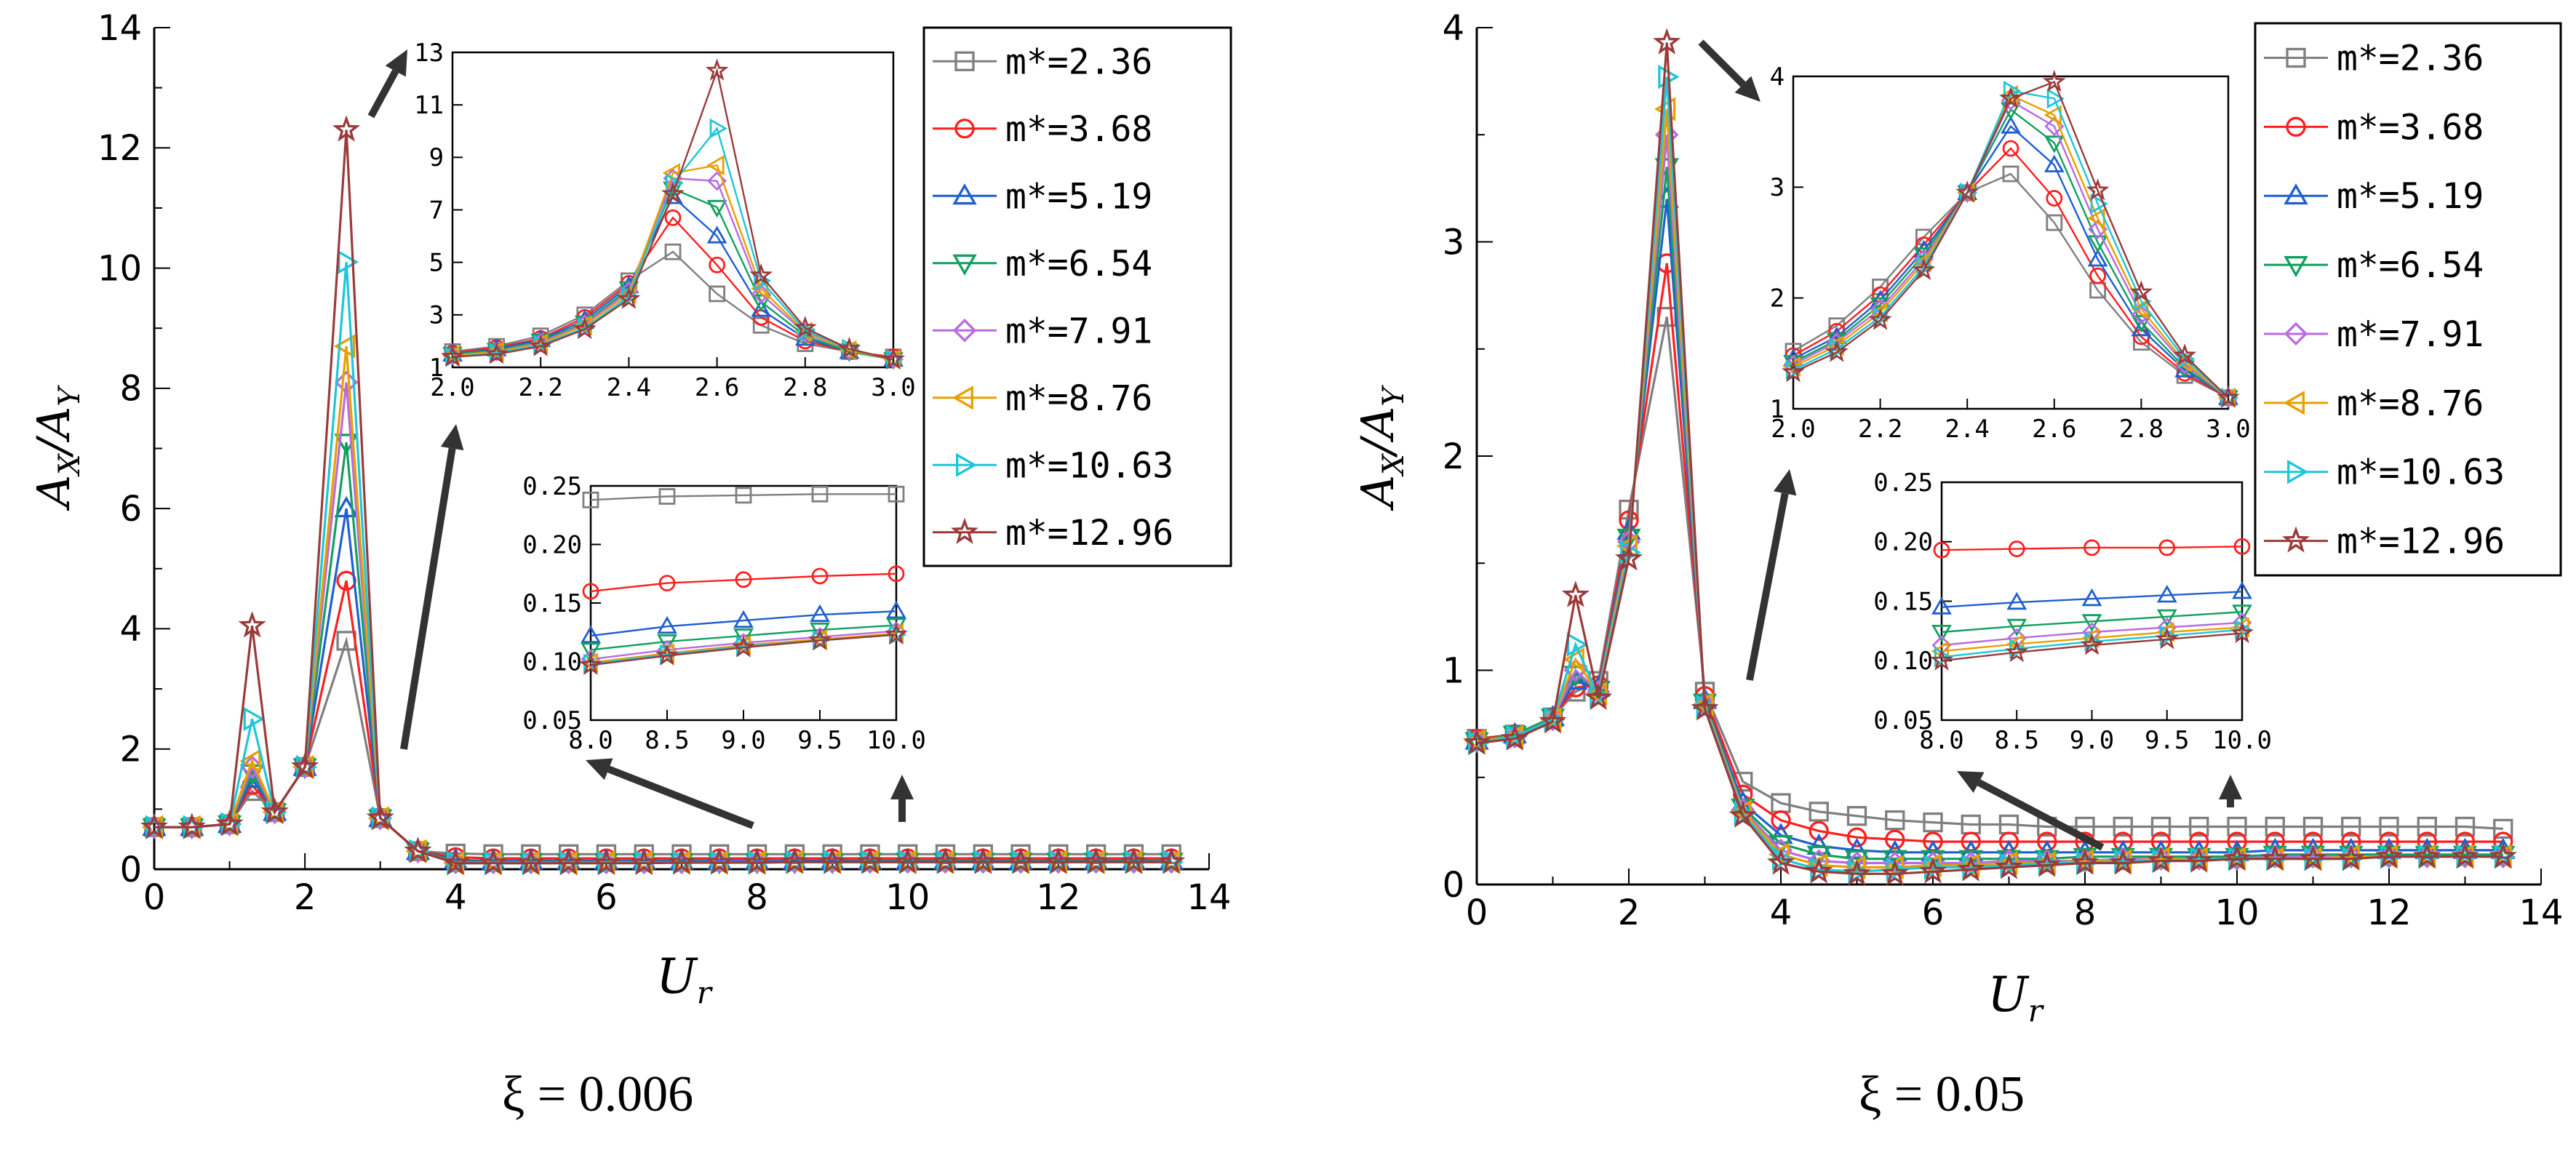  What do you see at coordinates (2092, 602) in the screenshot?
I see `right-inset-tail-frame` at bounding box center [2092, 602].